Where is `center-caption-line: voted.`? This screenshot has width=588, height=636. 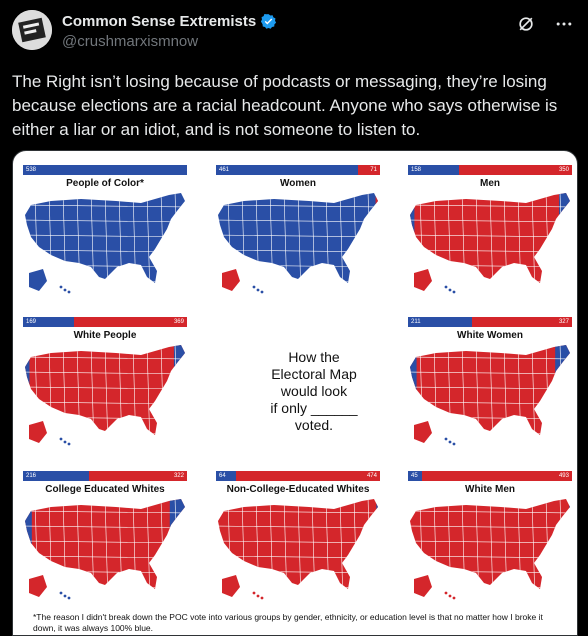
center-caption-line: voted. is located at coordinates (314, 425).